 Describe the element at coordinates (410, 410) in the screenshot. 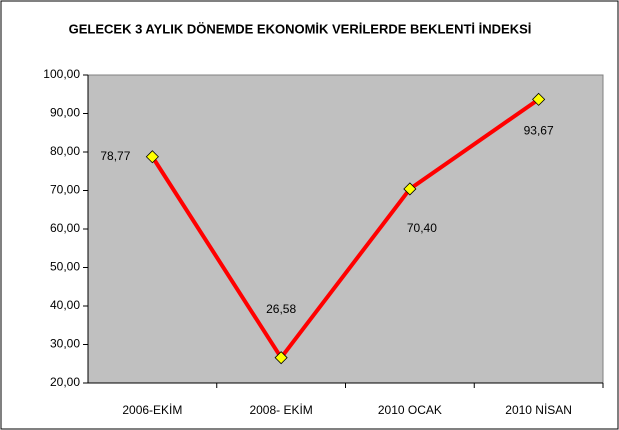

I see `x-tick-label: 2010 OCAK` at that location.